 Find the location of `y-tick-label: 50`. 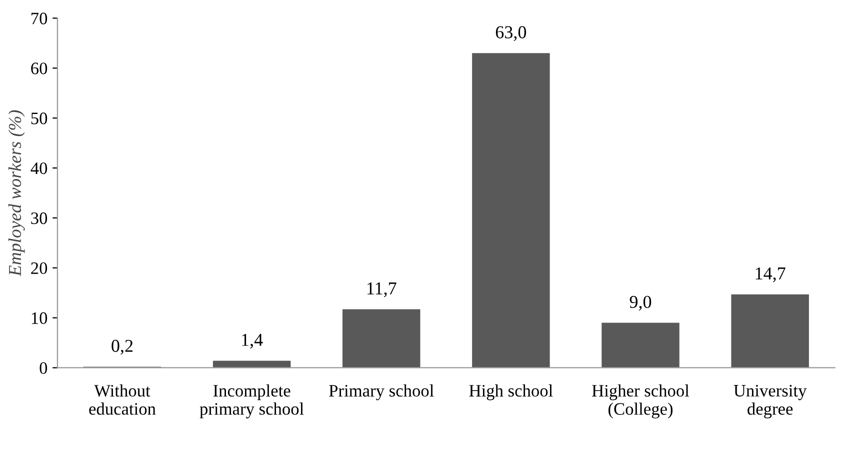

y-tick-label: 50 is located at coordinates (39, 118).